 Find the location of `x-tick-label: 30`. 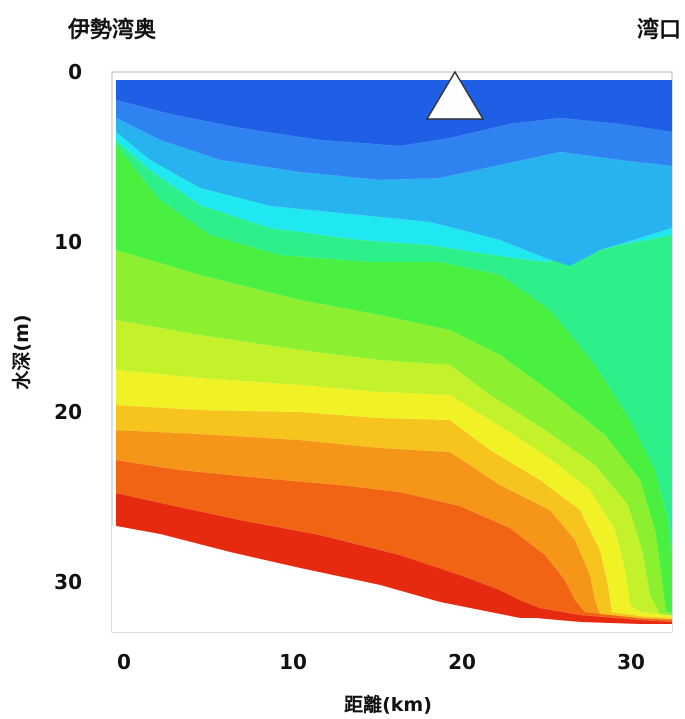

x-tick-label: 30 is located at coordinates (631, 662).